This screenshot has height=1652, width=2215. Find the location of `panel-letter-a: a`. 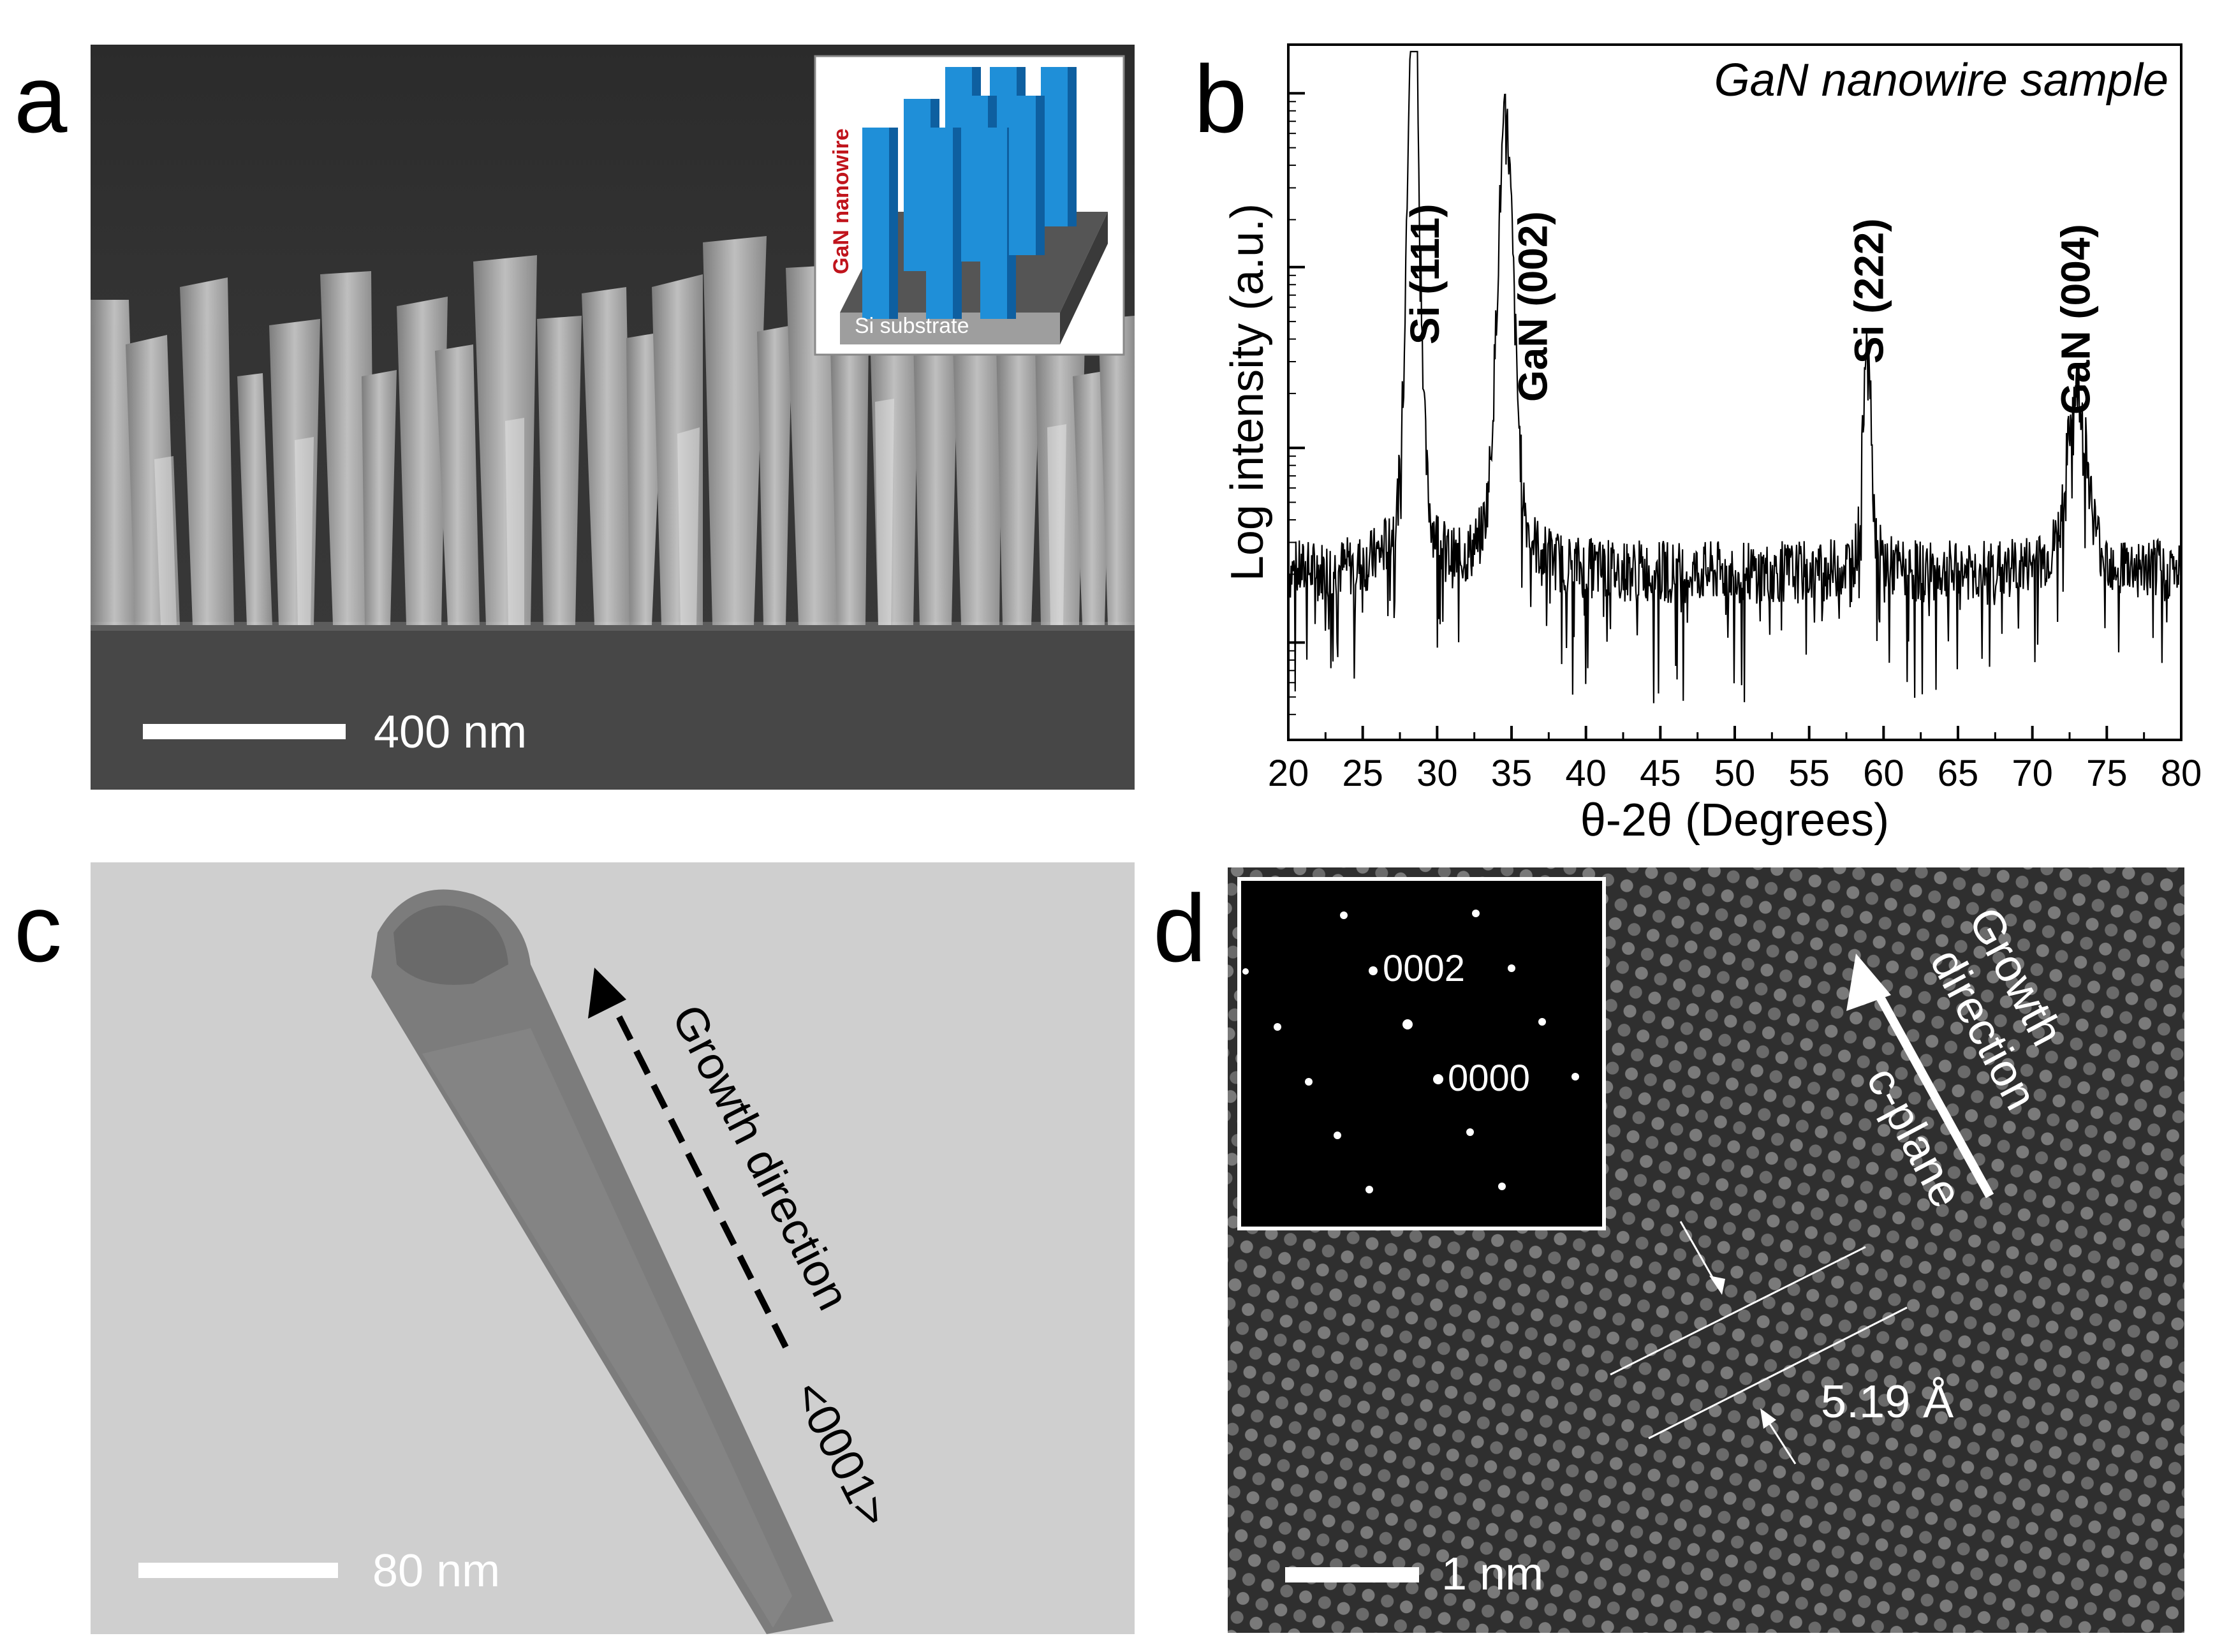

panel-letter-a: a is located at coordinates (41, 99).